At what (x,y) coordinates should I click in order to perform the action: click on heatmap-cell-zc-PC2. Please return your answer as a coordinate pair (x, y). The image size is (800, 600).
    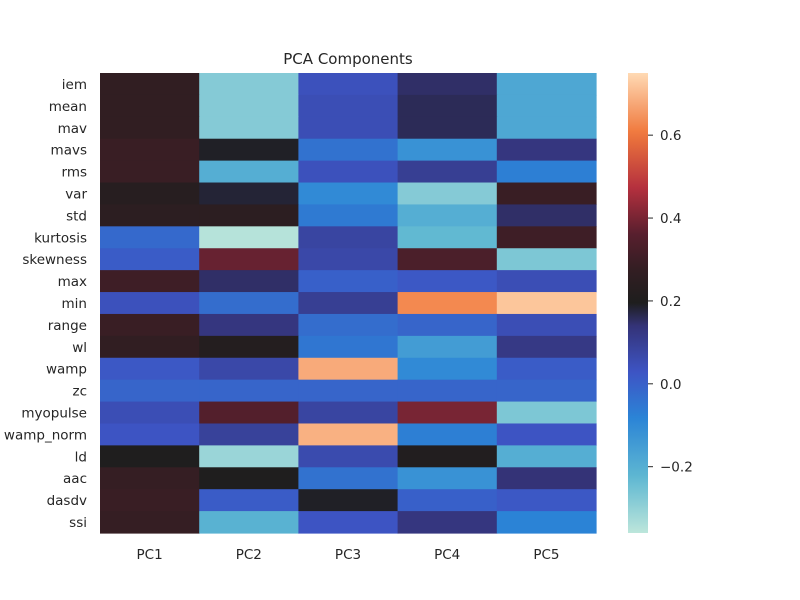
    Looking at the image, I should click on (249, 391).